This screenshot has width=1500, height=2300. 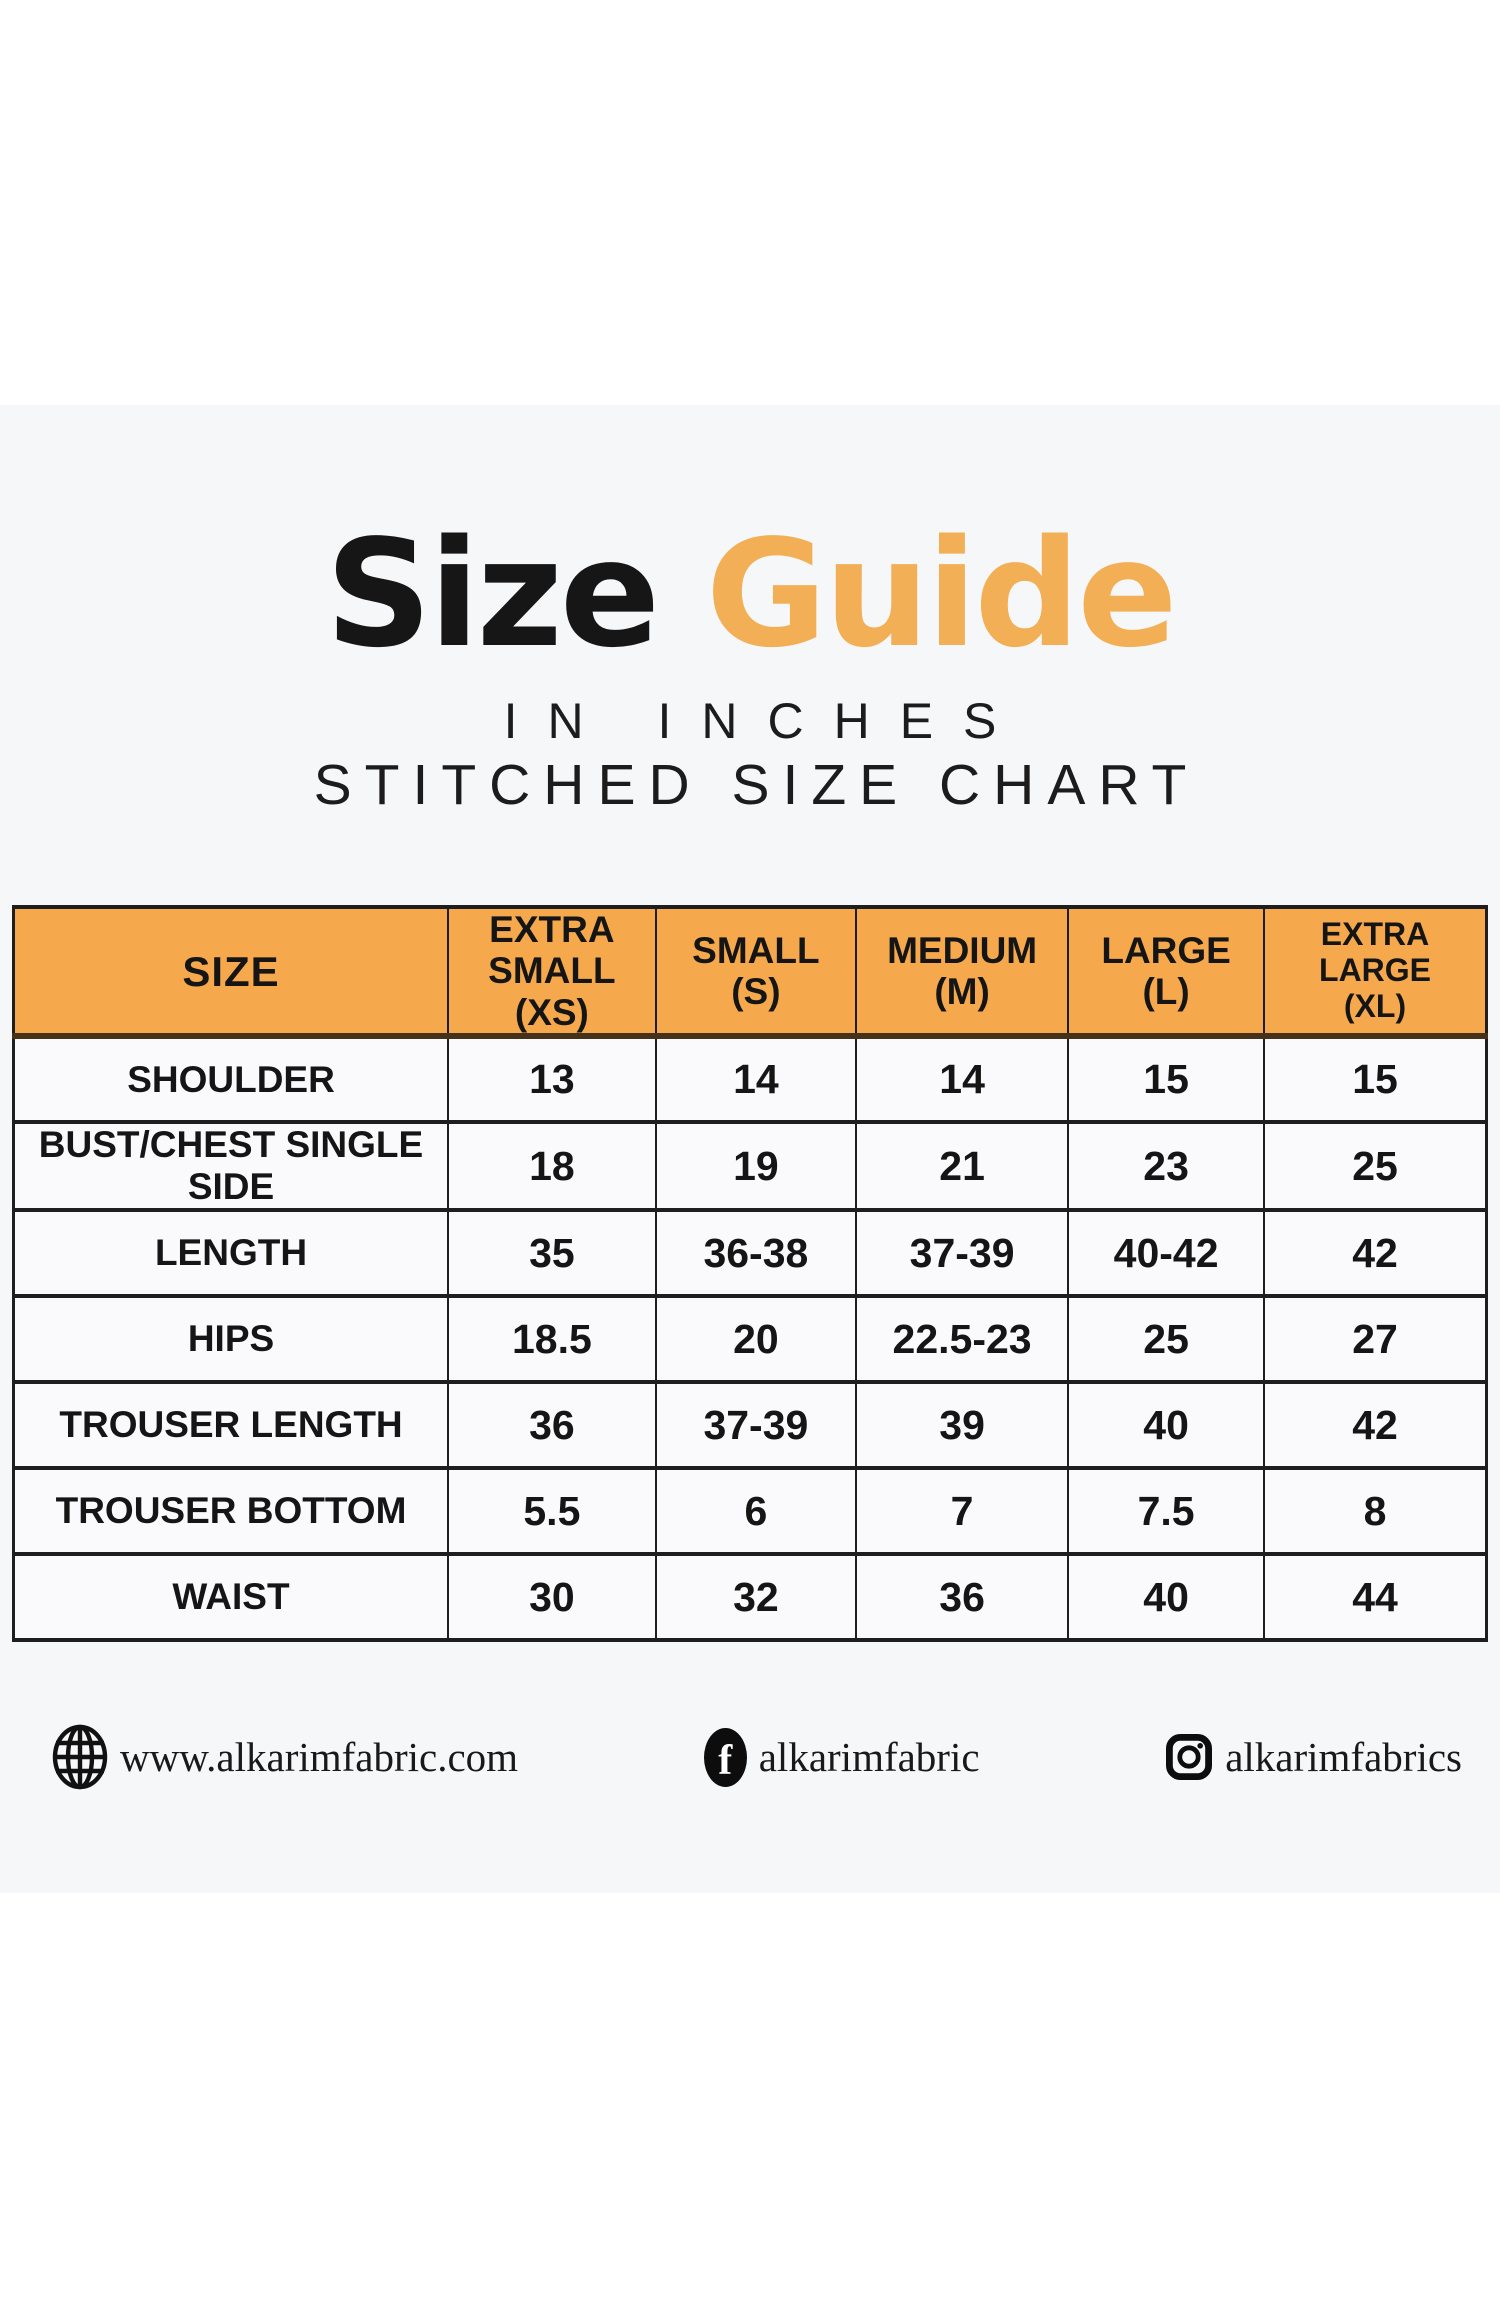 What do you see at coordinates (1375, 1339) in the screenshot?
I see `cell-value: 27` at bounding box center [1375, 1339].